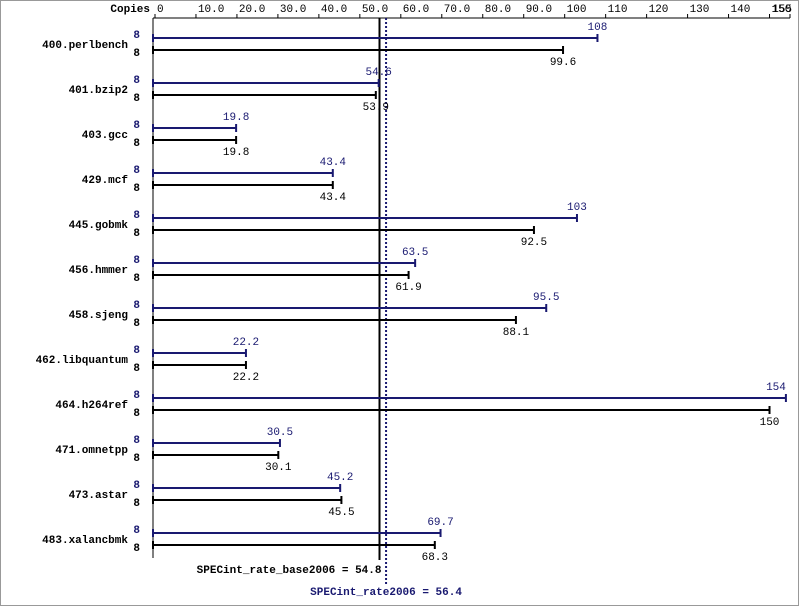  Describe the element at coordinates (700, 10) in the screenshot. I see `x-tick-label: 130` at that location.